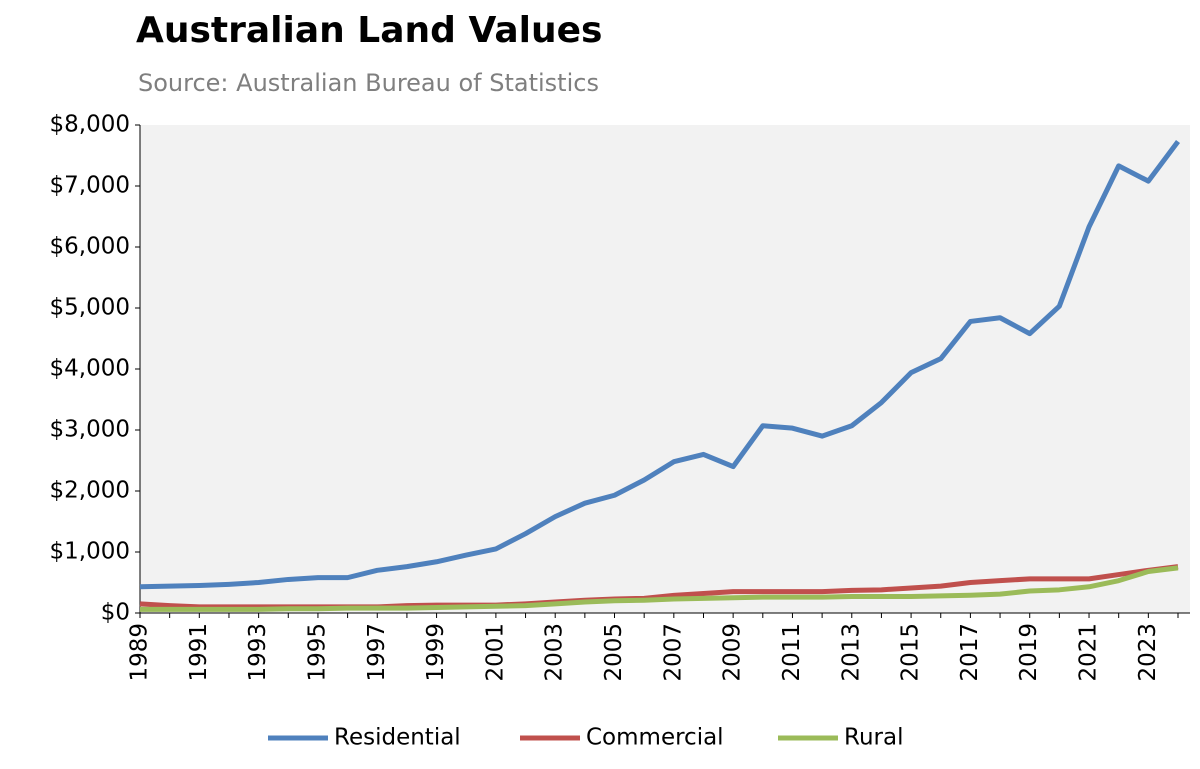  What do you see at coordinates (495, 652) in the screenshot?
I see `x-tick-label: 2001` at bounding box center [495, 652].